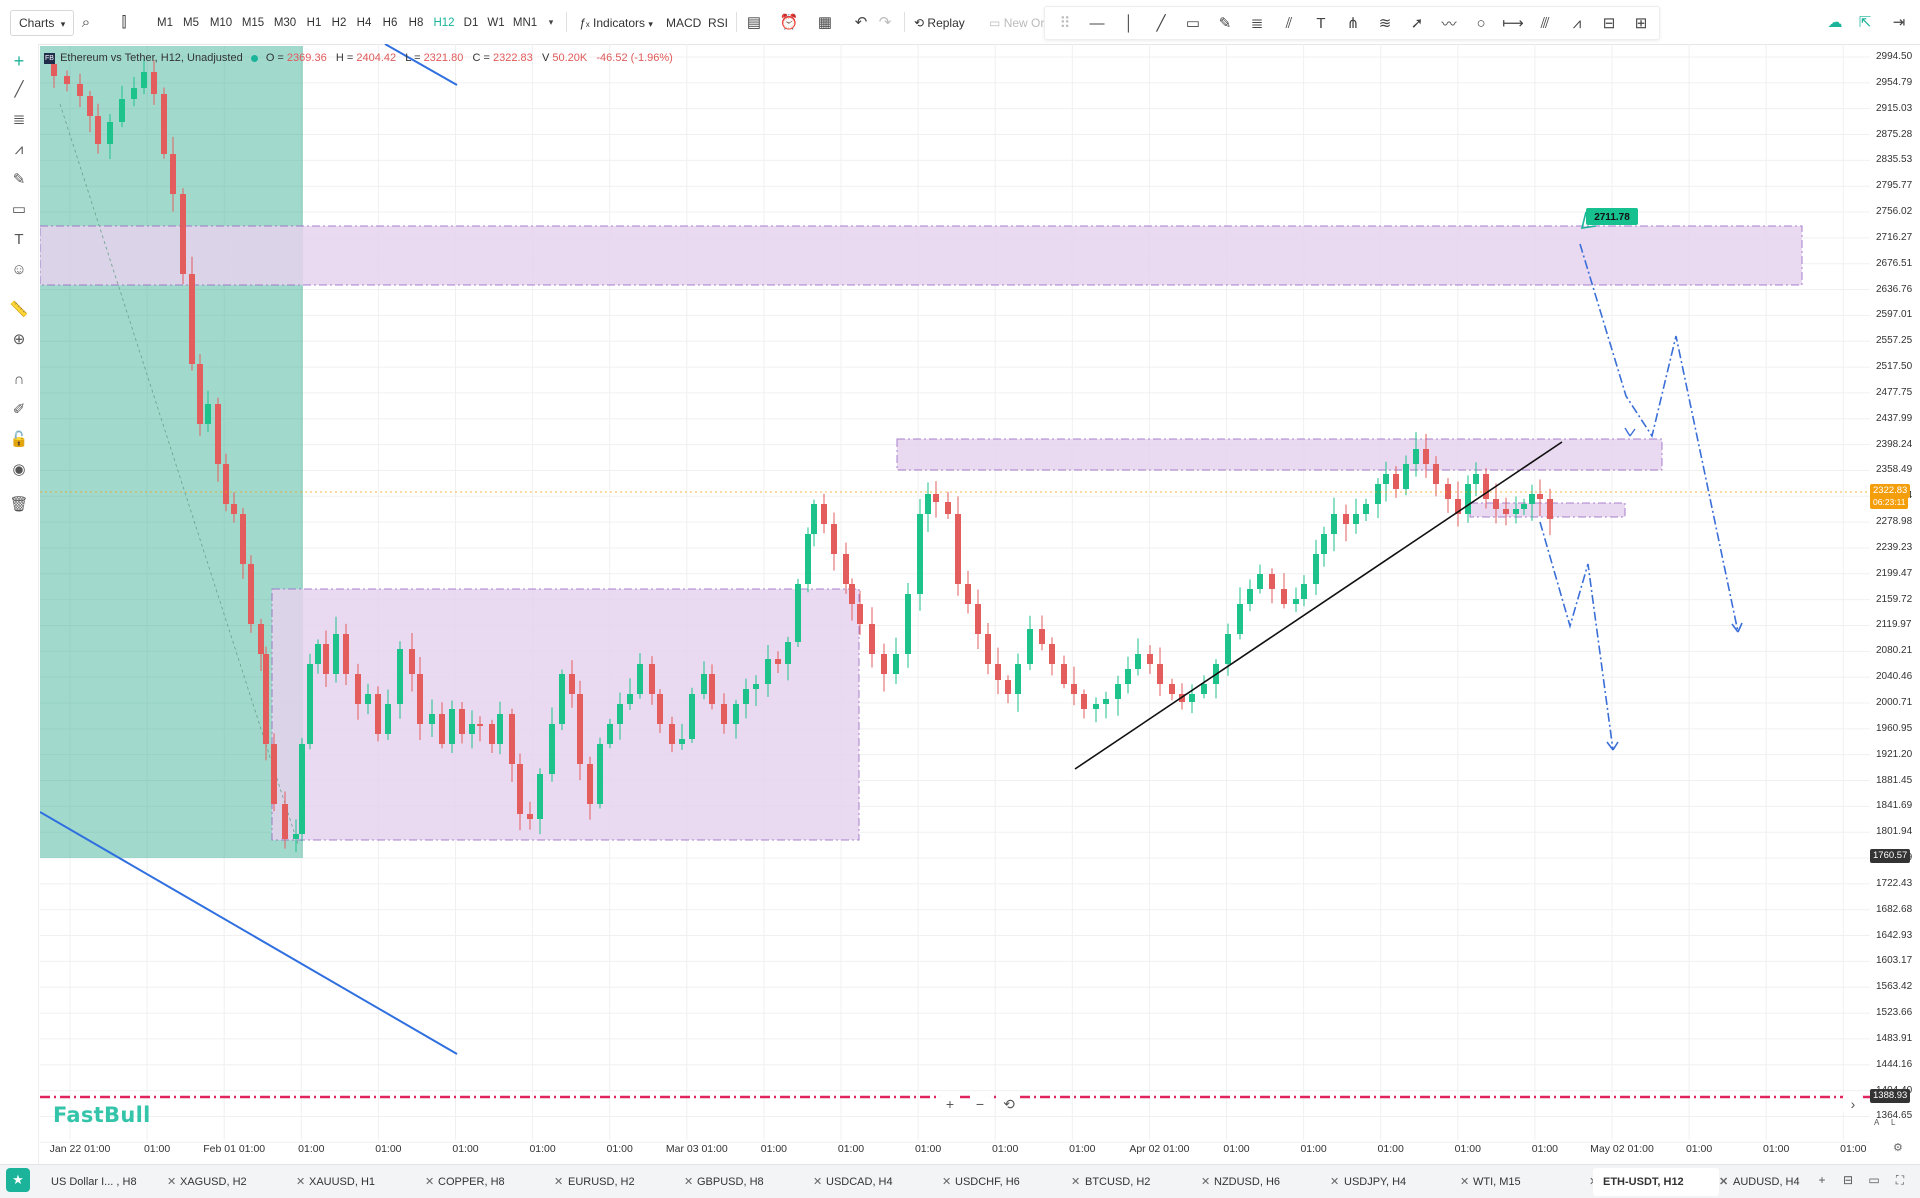 This screenshot has width=1920, height=1198. Describe the element at coordinates (416, 23) in the screenshot. I see `timeframe-h8: H8` at that location.